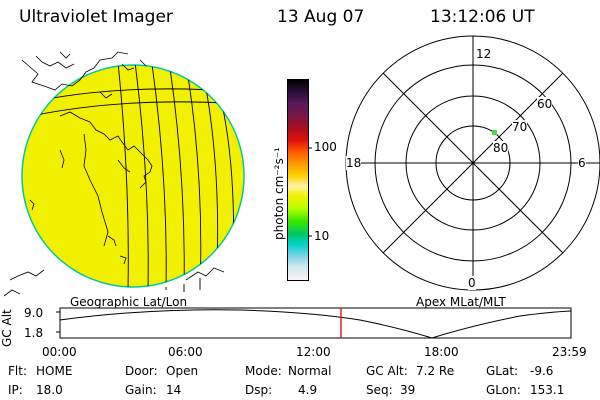 The image size is (600, 400). I want to click on colorbar, so click(298, 180).